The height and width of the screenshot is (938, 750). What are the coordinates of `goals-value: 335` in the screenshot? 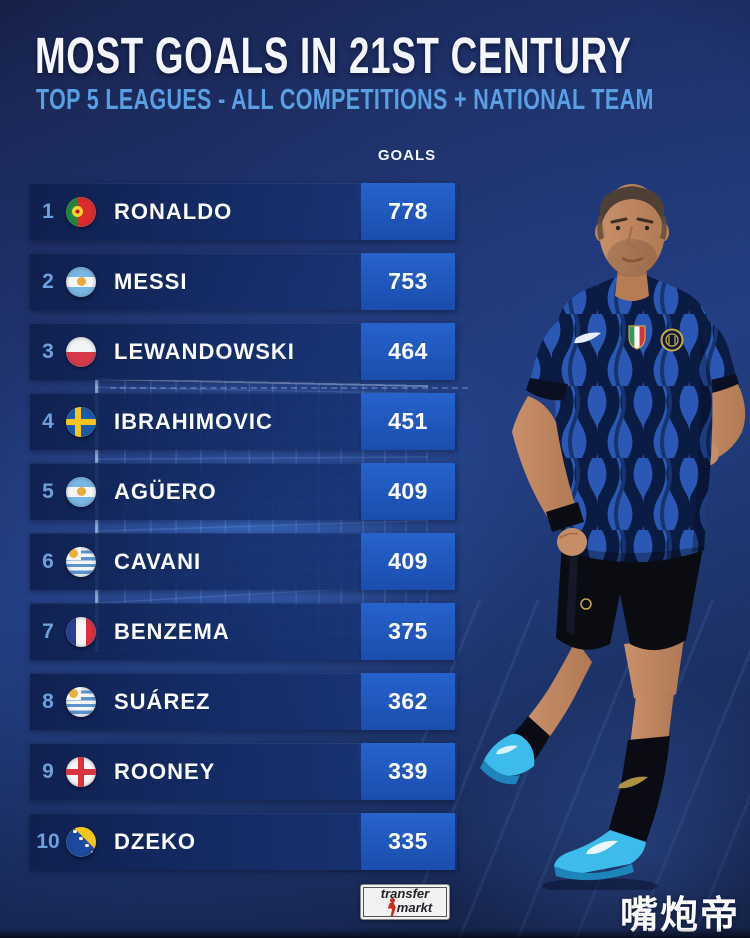 It's located at (408, 841).